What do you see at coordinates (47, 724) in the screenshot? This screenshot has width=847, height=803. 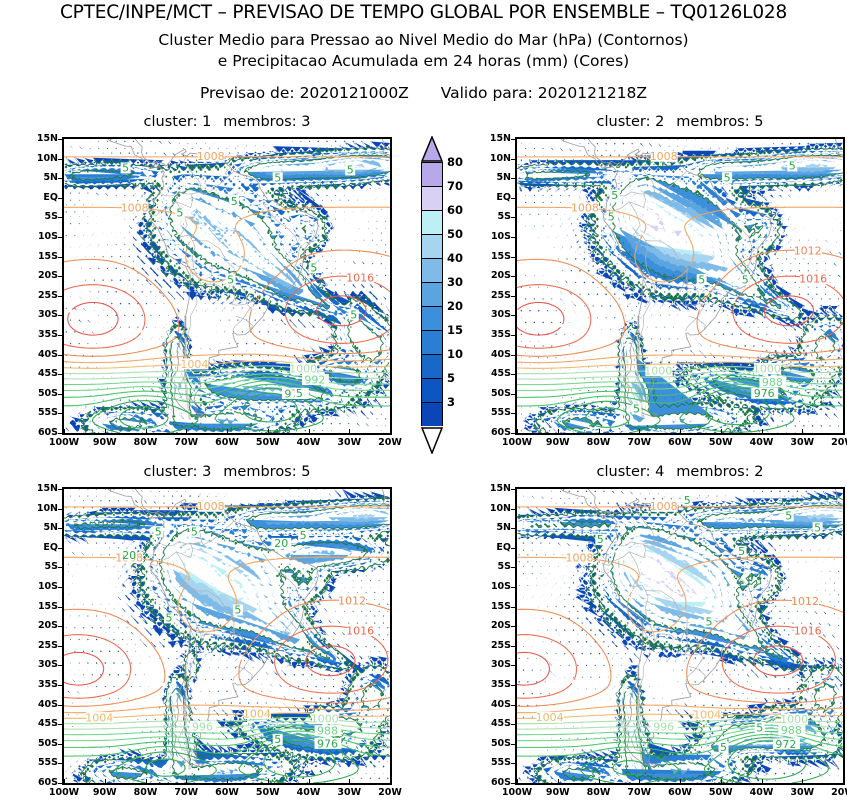 I see `y-axis-tick-label: 45S` at bounding box center [47, 724].